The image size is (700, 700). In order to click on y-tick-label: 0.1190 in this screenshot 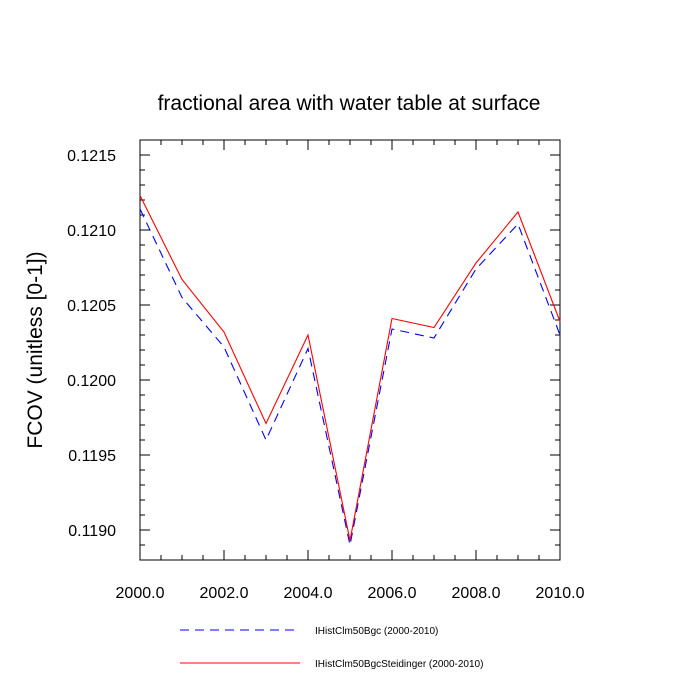, I will do `click(92, 531)`.